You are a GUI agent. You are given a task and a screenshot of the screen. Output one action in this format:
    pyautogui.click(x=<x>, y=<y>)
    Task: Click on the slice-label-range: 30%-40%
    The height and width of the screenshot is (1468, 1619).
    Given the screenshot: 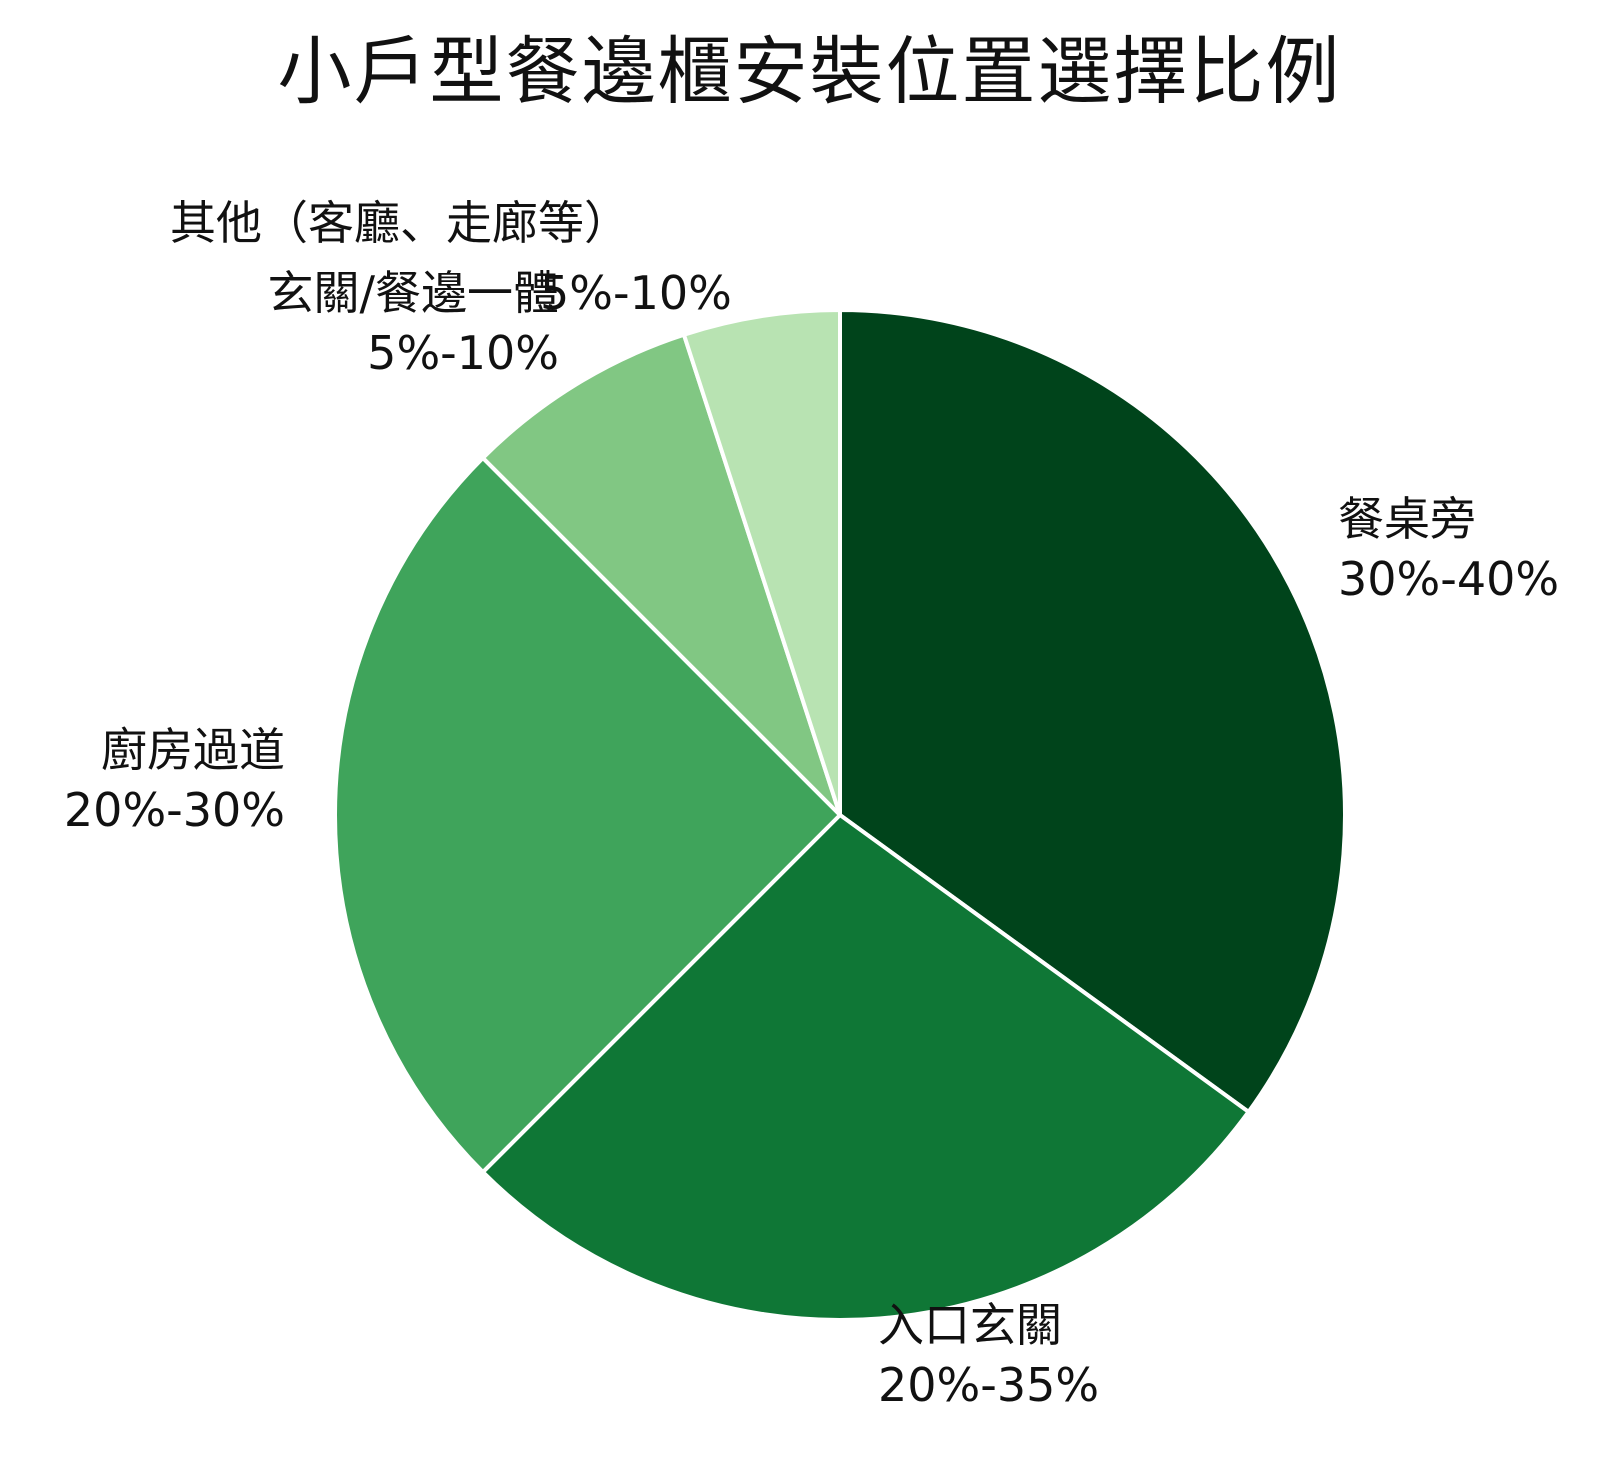 What is the action you would take?
    pyautogui.click(x=1449, y=579)
    